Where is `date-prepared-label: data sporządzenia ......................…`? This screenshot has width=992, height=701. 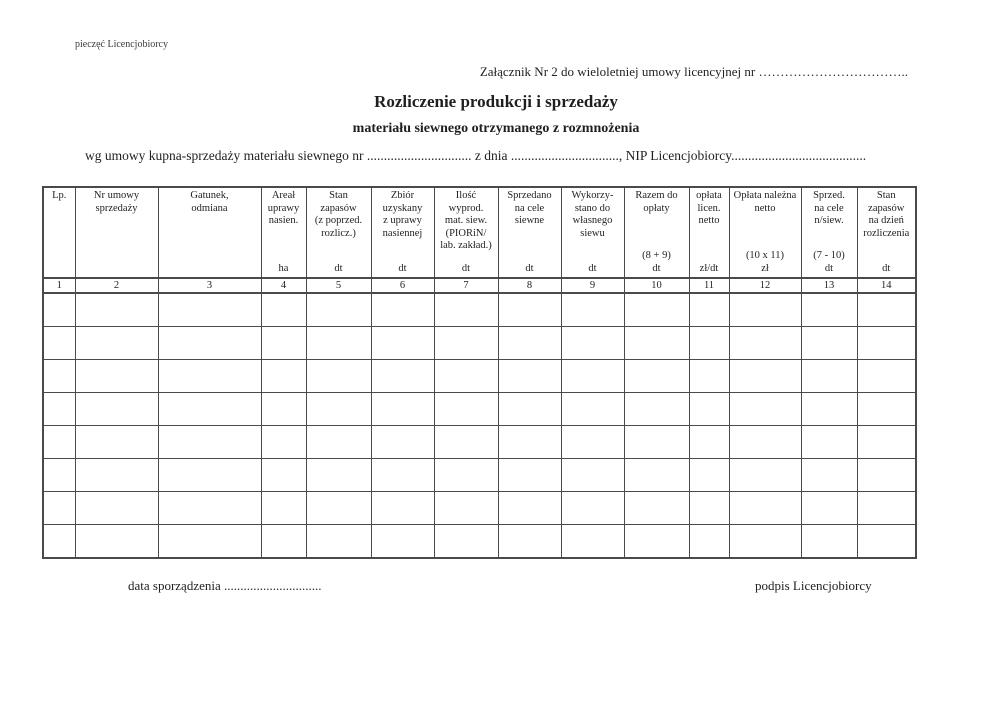
date-prepared-label: data sporządzenia ......................… is located at coordinates (225, 585).